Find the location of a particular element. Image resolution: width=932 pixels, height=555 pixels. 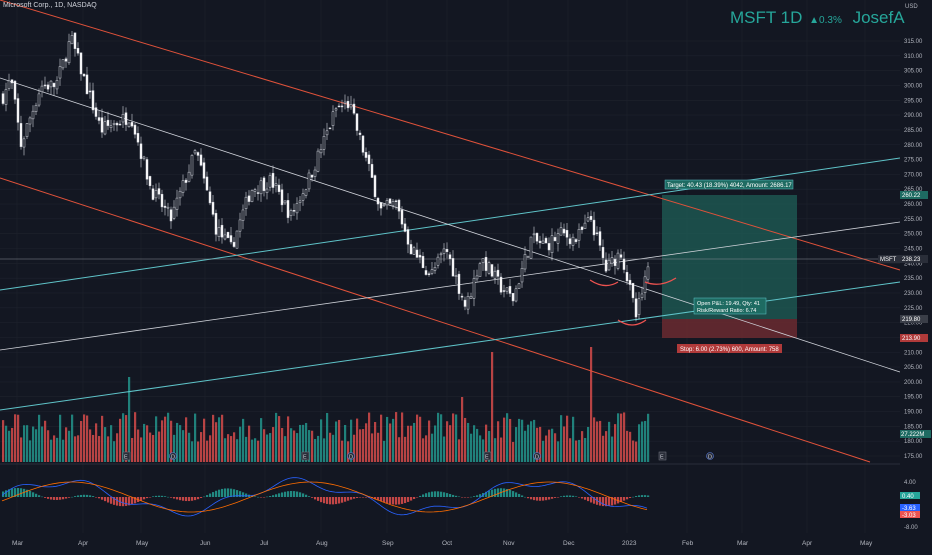

stop-zone is located at coordinates (729, 328).